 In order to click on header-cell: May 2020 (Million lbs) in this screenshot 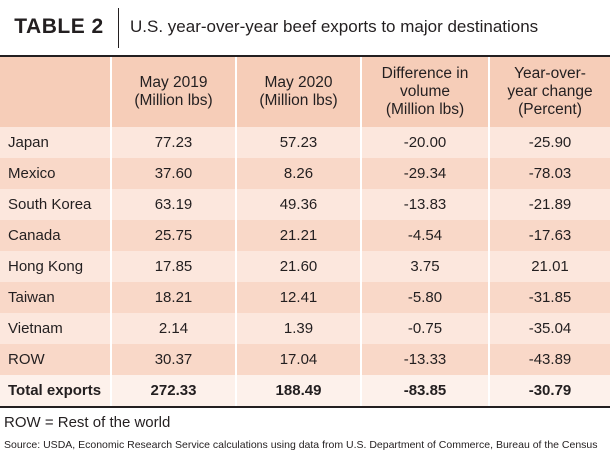, I will do `click(299, 92)`.